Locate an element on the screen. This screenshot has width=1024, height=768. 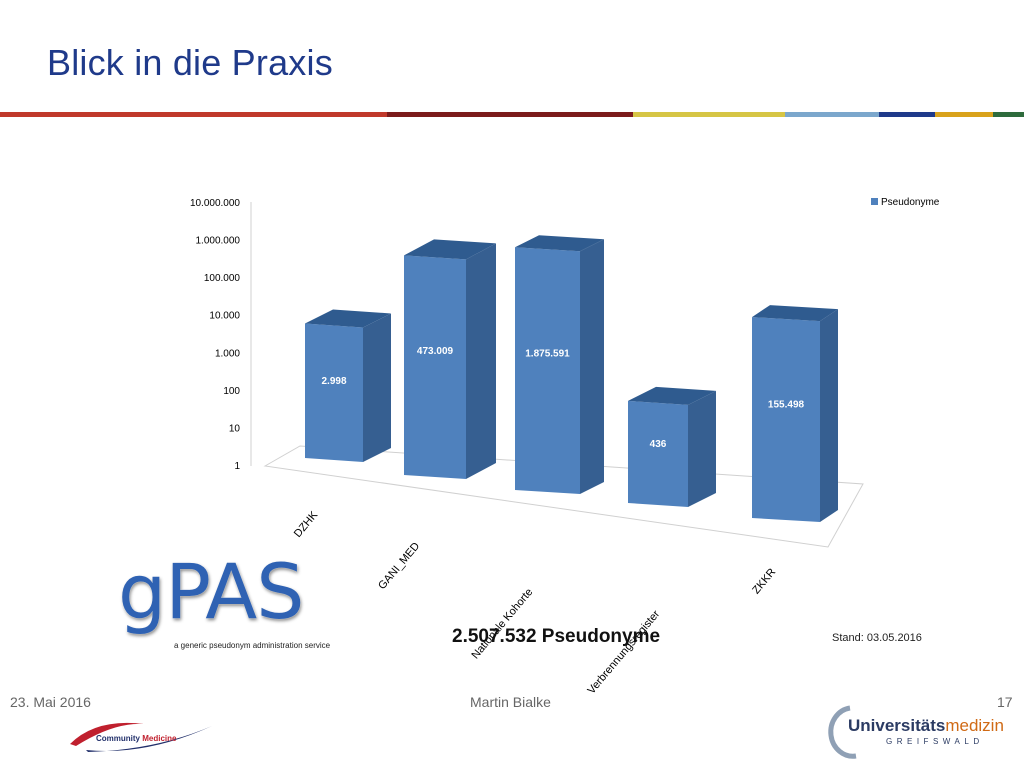
x-category-label: Nationale Kohorte is located at coordinates (503, 623).